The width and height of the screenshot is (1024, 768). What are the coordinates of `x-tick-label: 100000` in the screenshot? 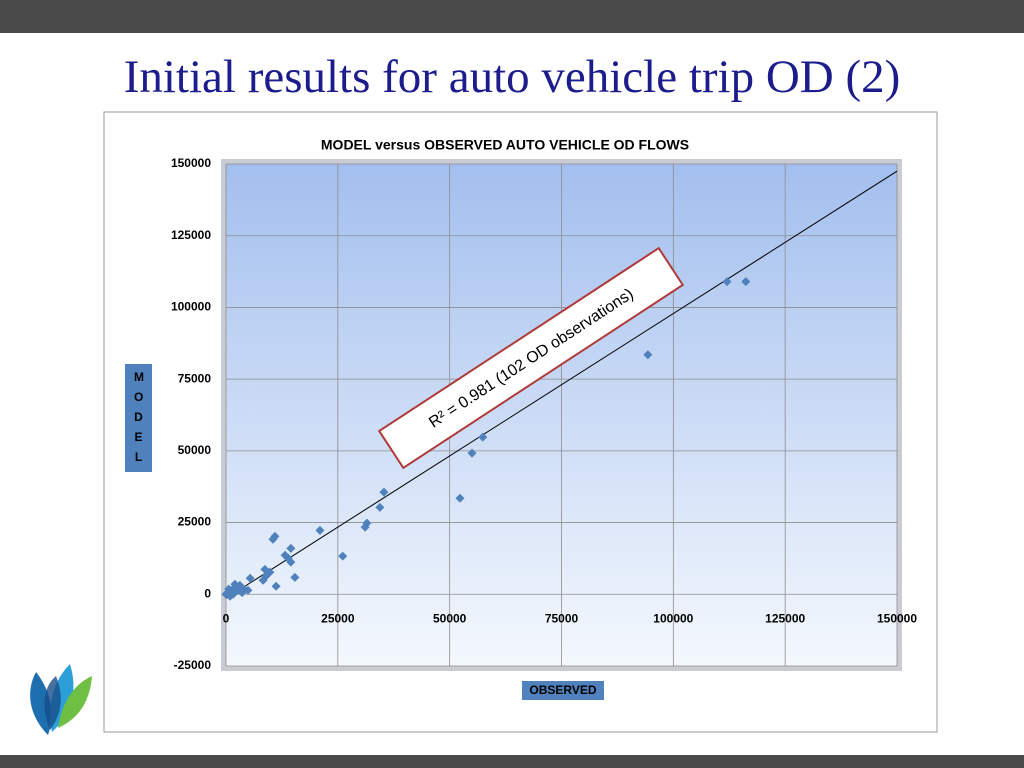 It's located at (673, 618).